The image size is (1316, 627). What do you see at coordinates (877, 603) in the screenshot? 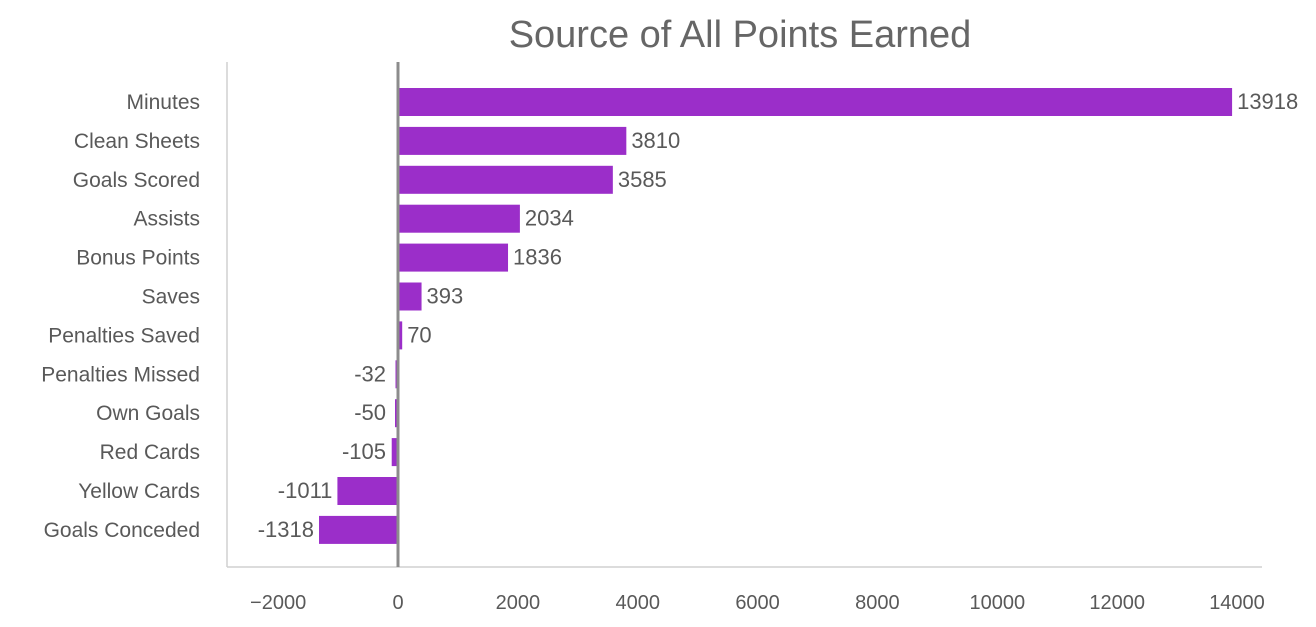
I see `x-tick-label: 8000` at bounding box center [877, 603].